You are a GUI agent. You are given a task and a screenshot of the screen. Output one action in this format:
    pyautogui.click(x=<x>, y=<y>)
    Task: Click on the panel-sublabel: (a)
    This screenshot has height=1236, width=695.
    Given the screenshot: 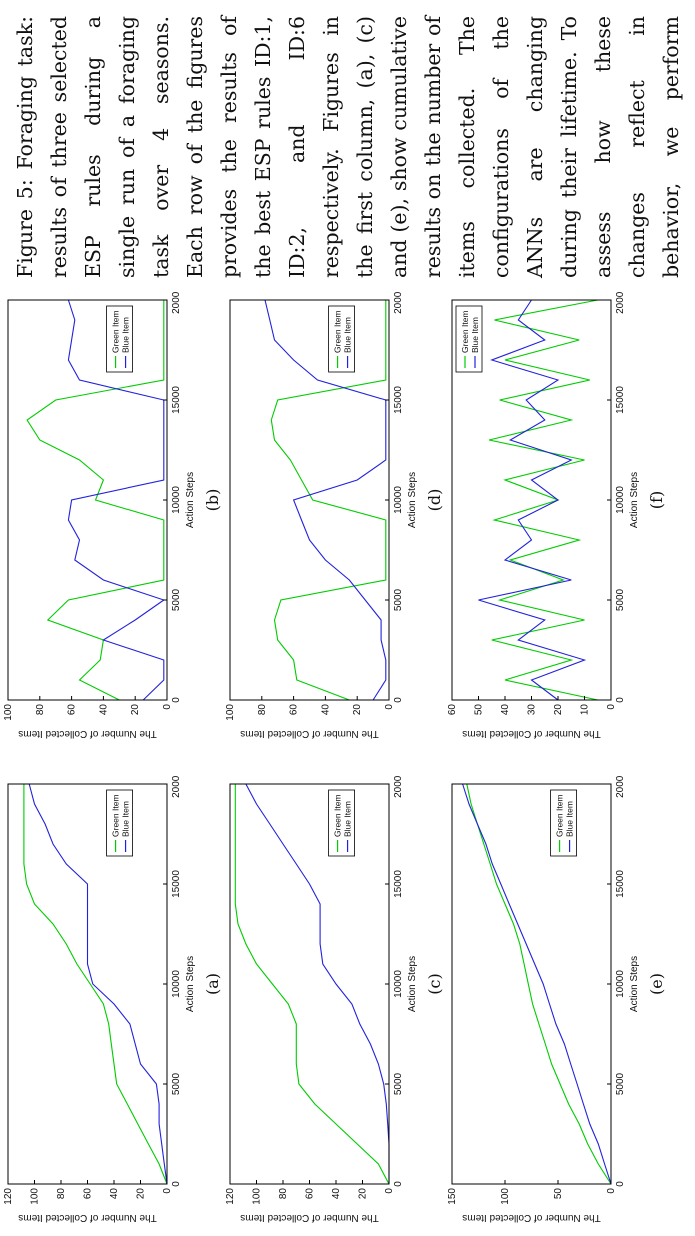 What is the action you would take?
    pyautogui.click(x=212, y=984)
    